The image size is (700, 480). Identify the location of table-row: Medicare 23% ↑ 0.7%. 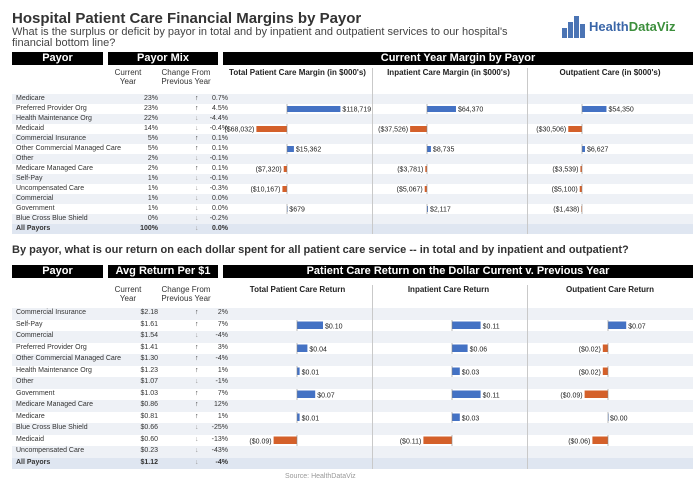
(352, 99).